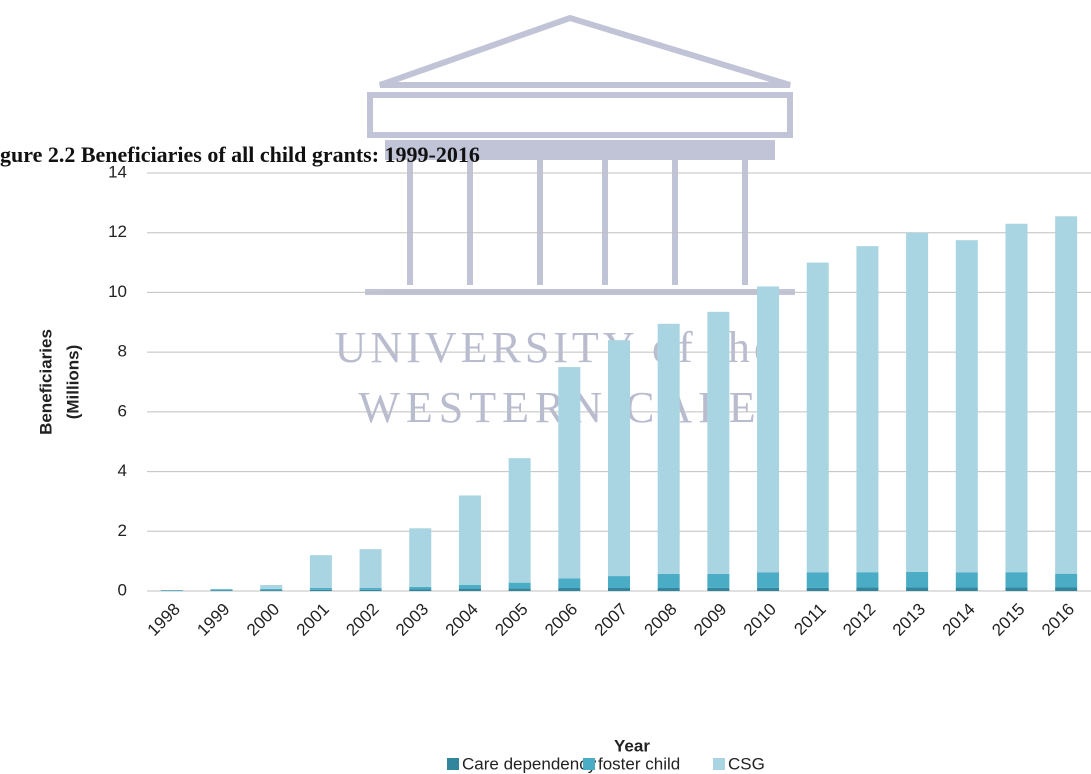 This screenshot has height=774, width=1091. I want to click on x-tick-label: 1999, so click(213, 620).